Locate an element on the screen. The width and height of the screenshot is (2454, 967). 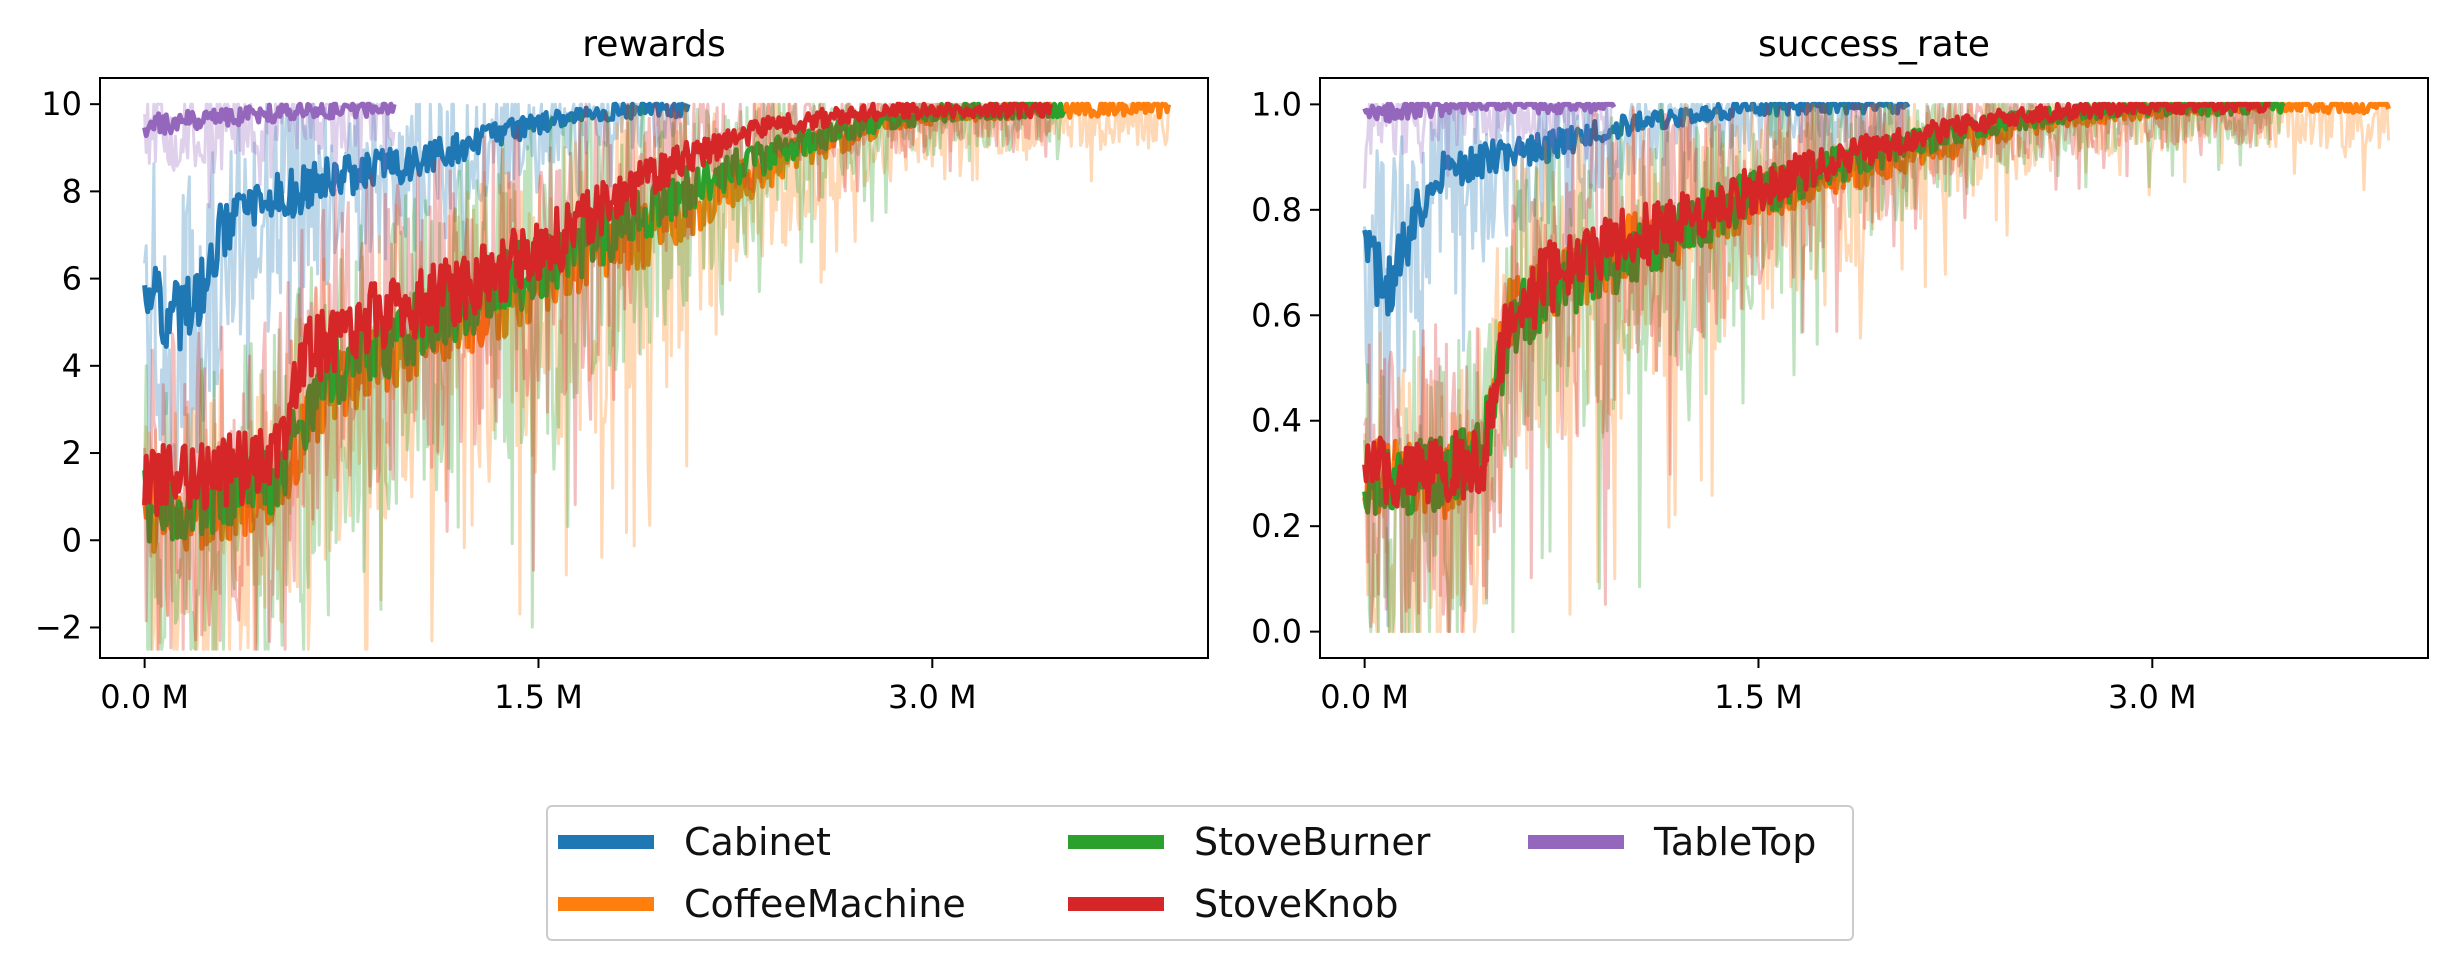
y-tick-label: 1.0 is located at coordinates (1276, 104).